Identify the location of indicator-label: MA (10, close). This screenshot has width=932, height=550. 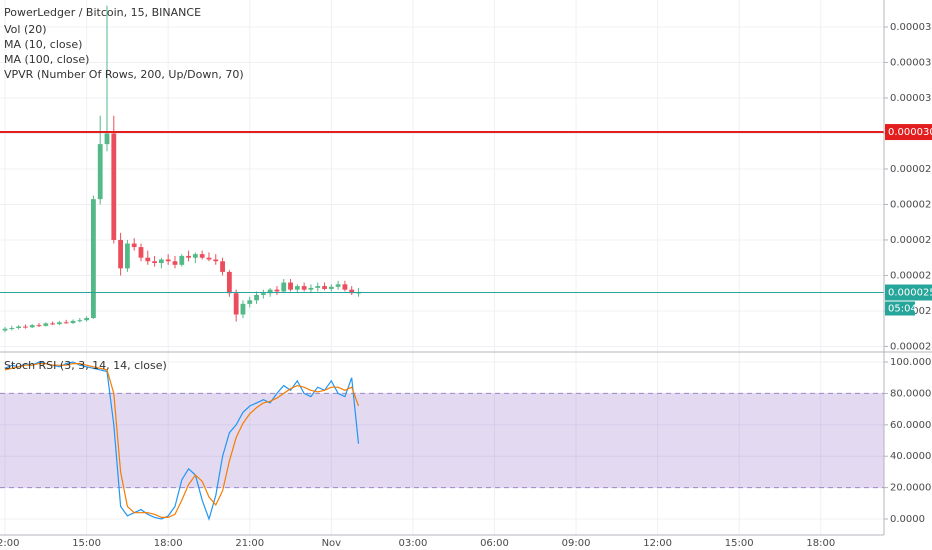
(43, 44).